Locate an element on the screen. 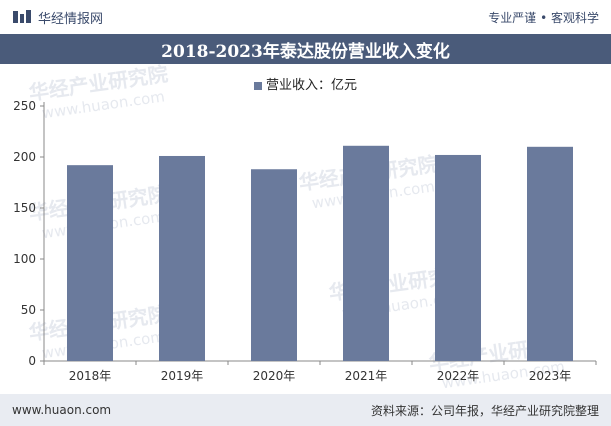  x-tick-label: 2022年 is located at coordinates (458, 376).